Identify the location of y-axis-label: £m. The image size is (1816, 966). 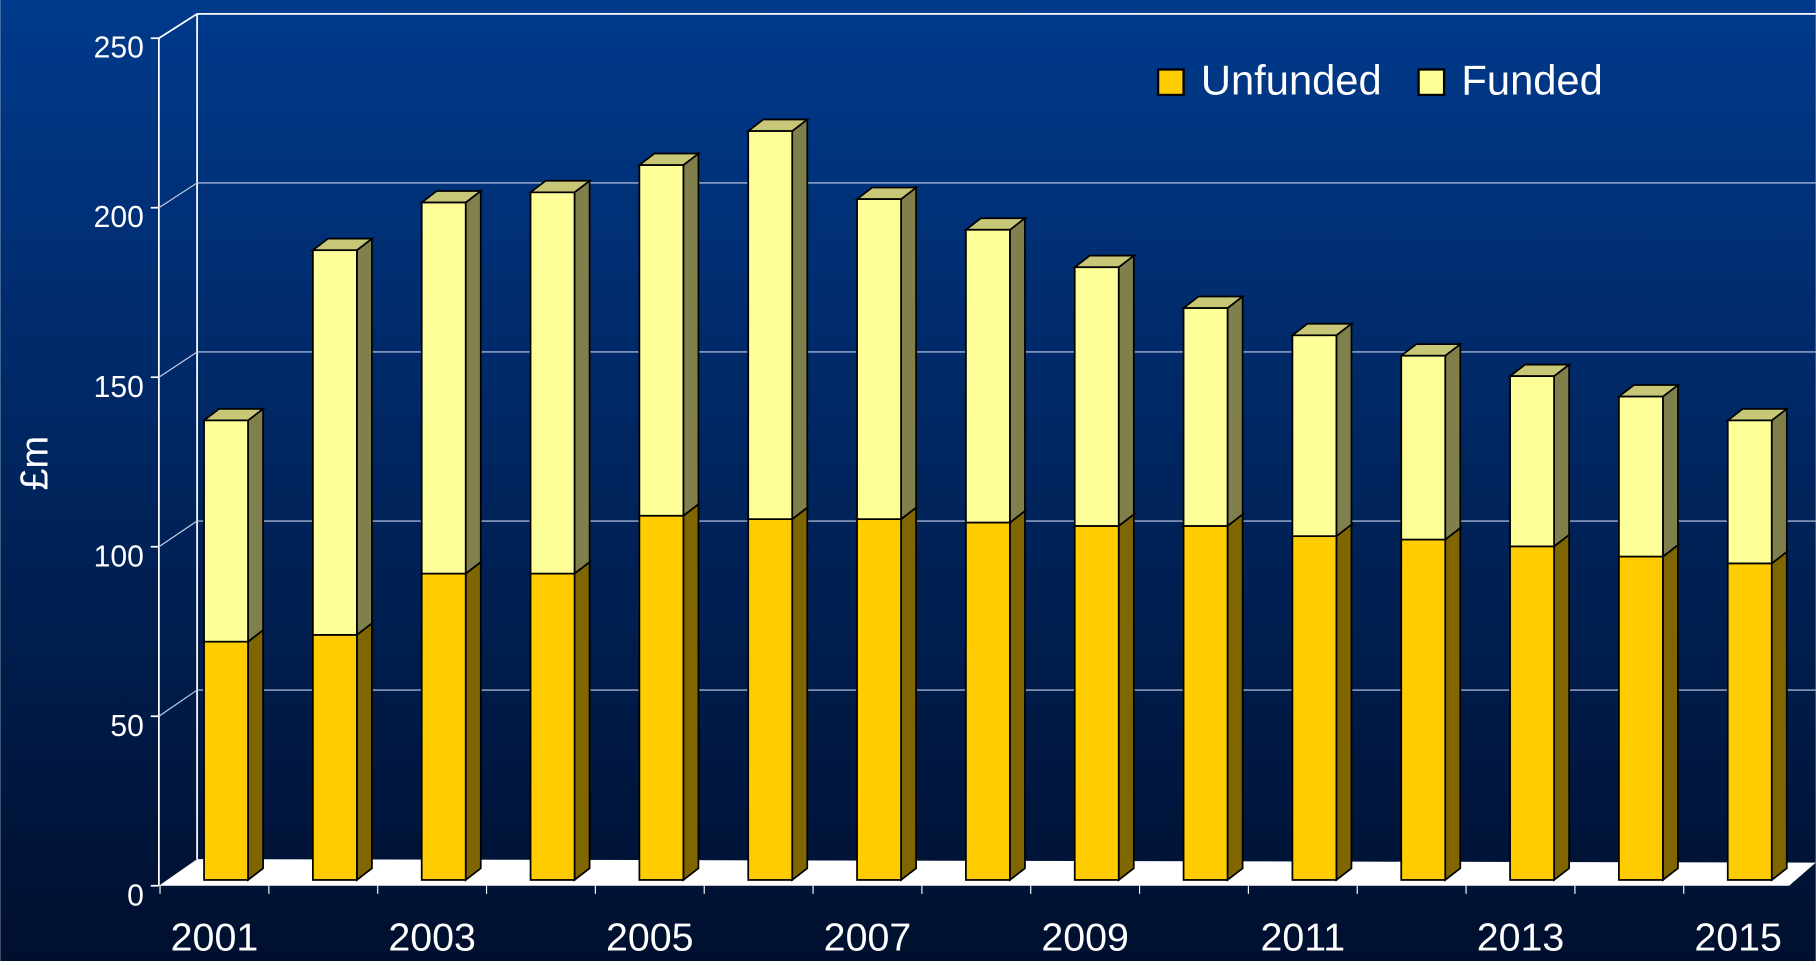
(35, 463).